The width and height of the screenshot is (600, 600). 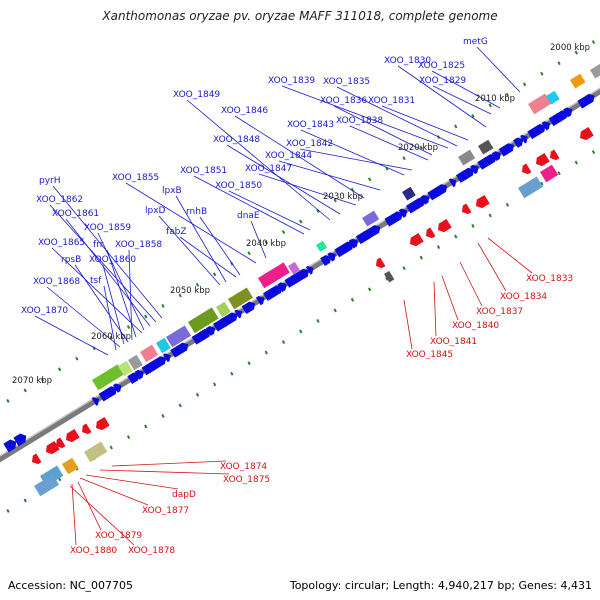 I want to click on gene-label: XOO_1861, so click(x=75, y=214).